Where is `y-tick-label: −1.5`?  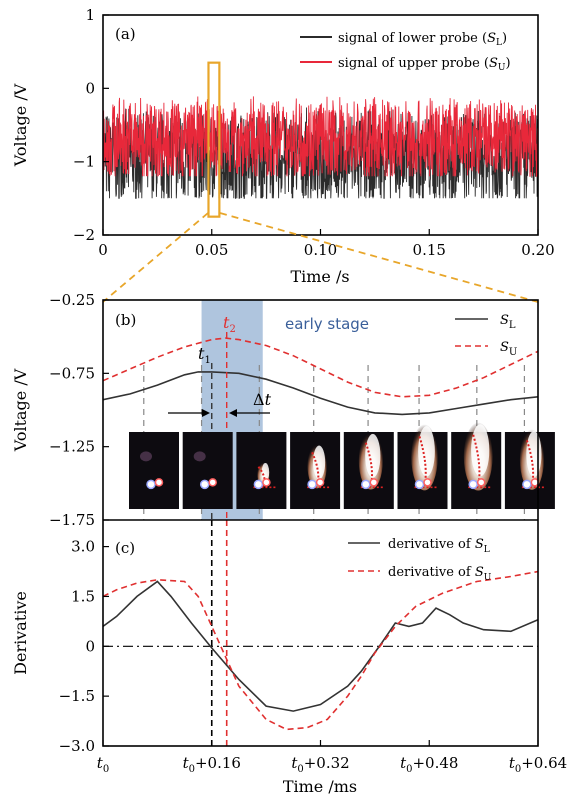 y-tick-label: −1.5 is located at coordinates (77, 696).